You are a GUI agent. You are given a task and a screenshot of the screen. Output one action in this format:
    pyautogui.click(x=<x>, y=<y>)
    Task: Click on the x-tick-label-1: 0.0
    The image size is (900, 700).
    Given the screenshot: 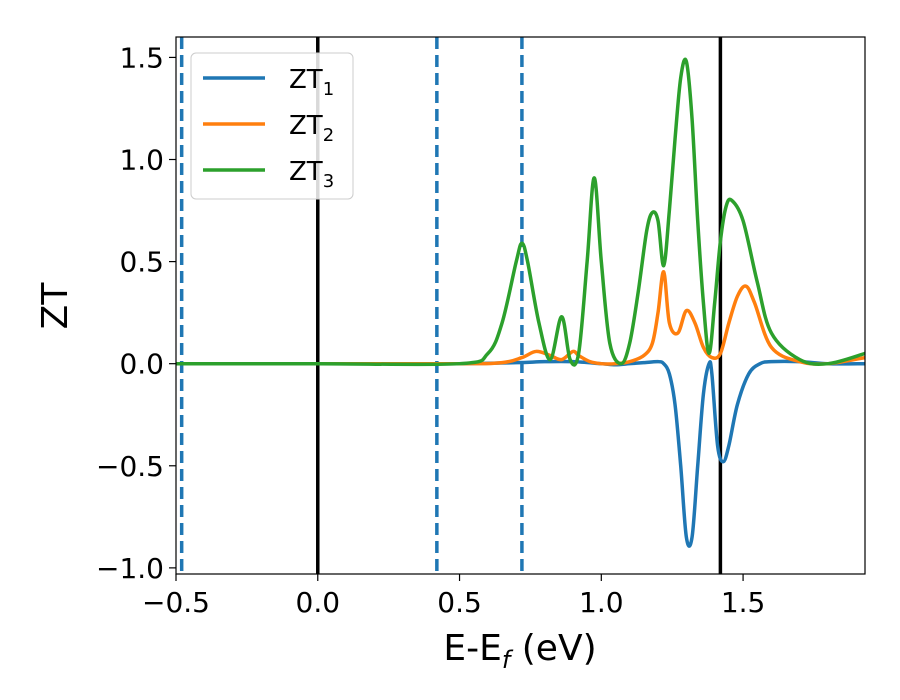 What is the action you would take?
    pyautogui.click(x=318, y=602)
    